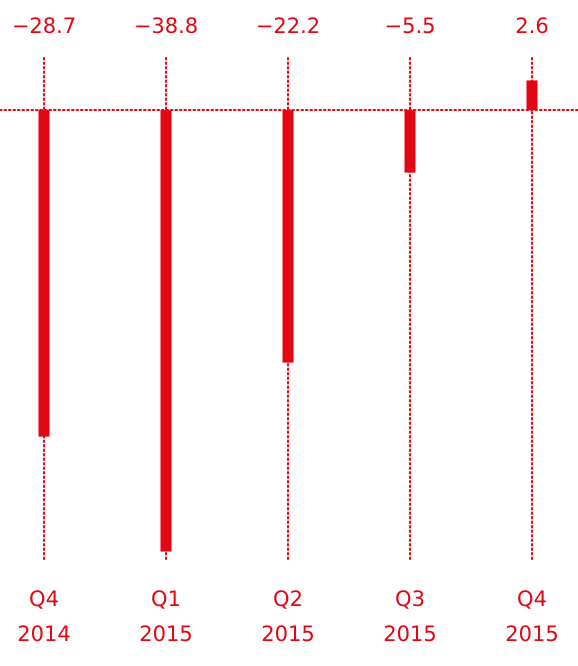  What do you see at coordinates (288, 26) in the screenshot?
I see `data-label: −22.2` at bounding box center [288, 26].